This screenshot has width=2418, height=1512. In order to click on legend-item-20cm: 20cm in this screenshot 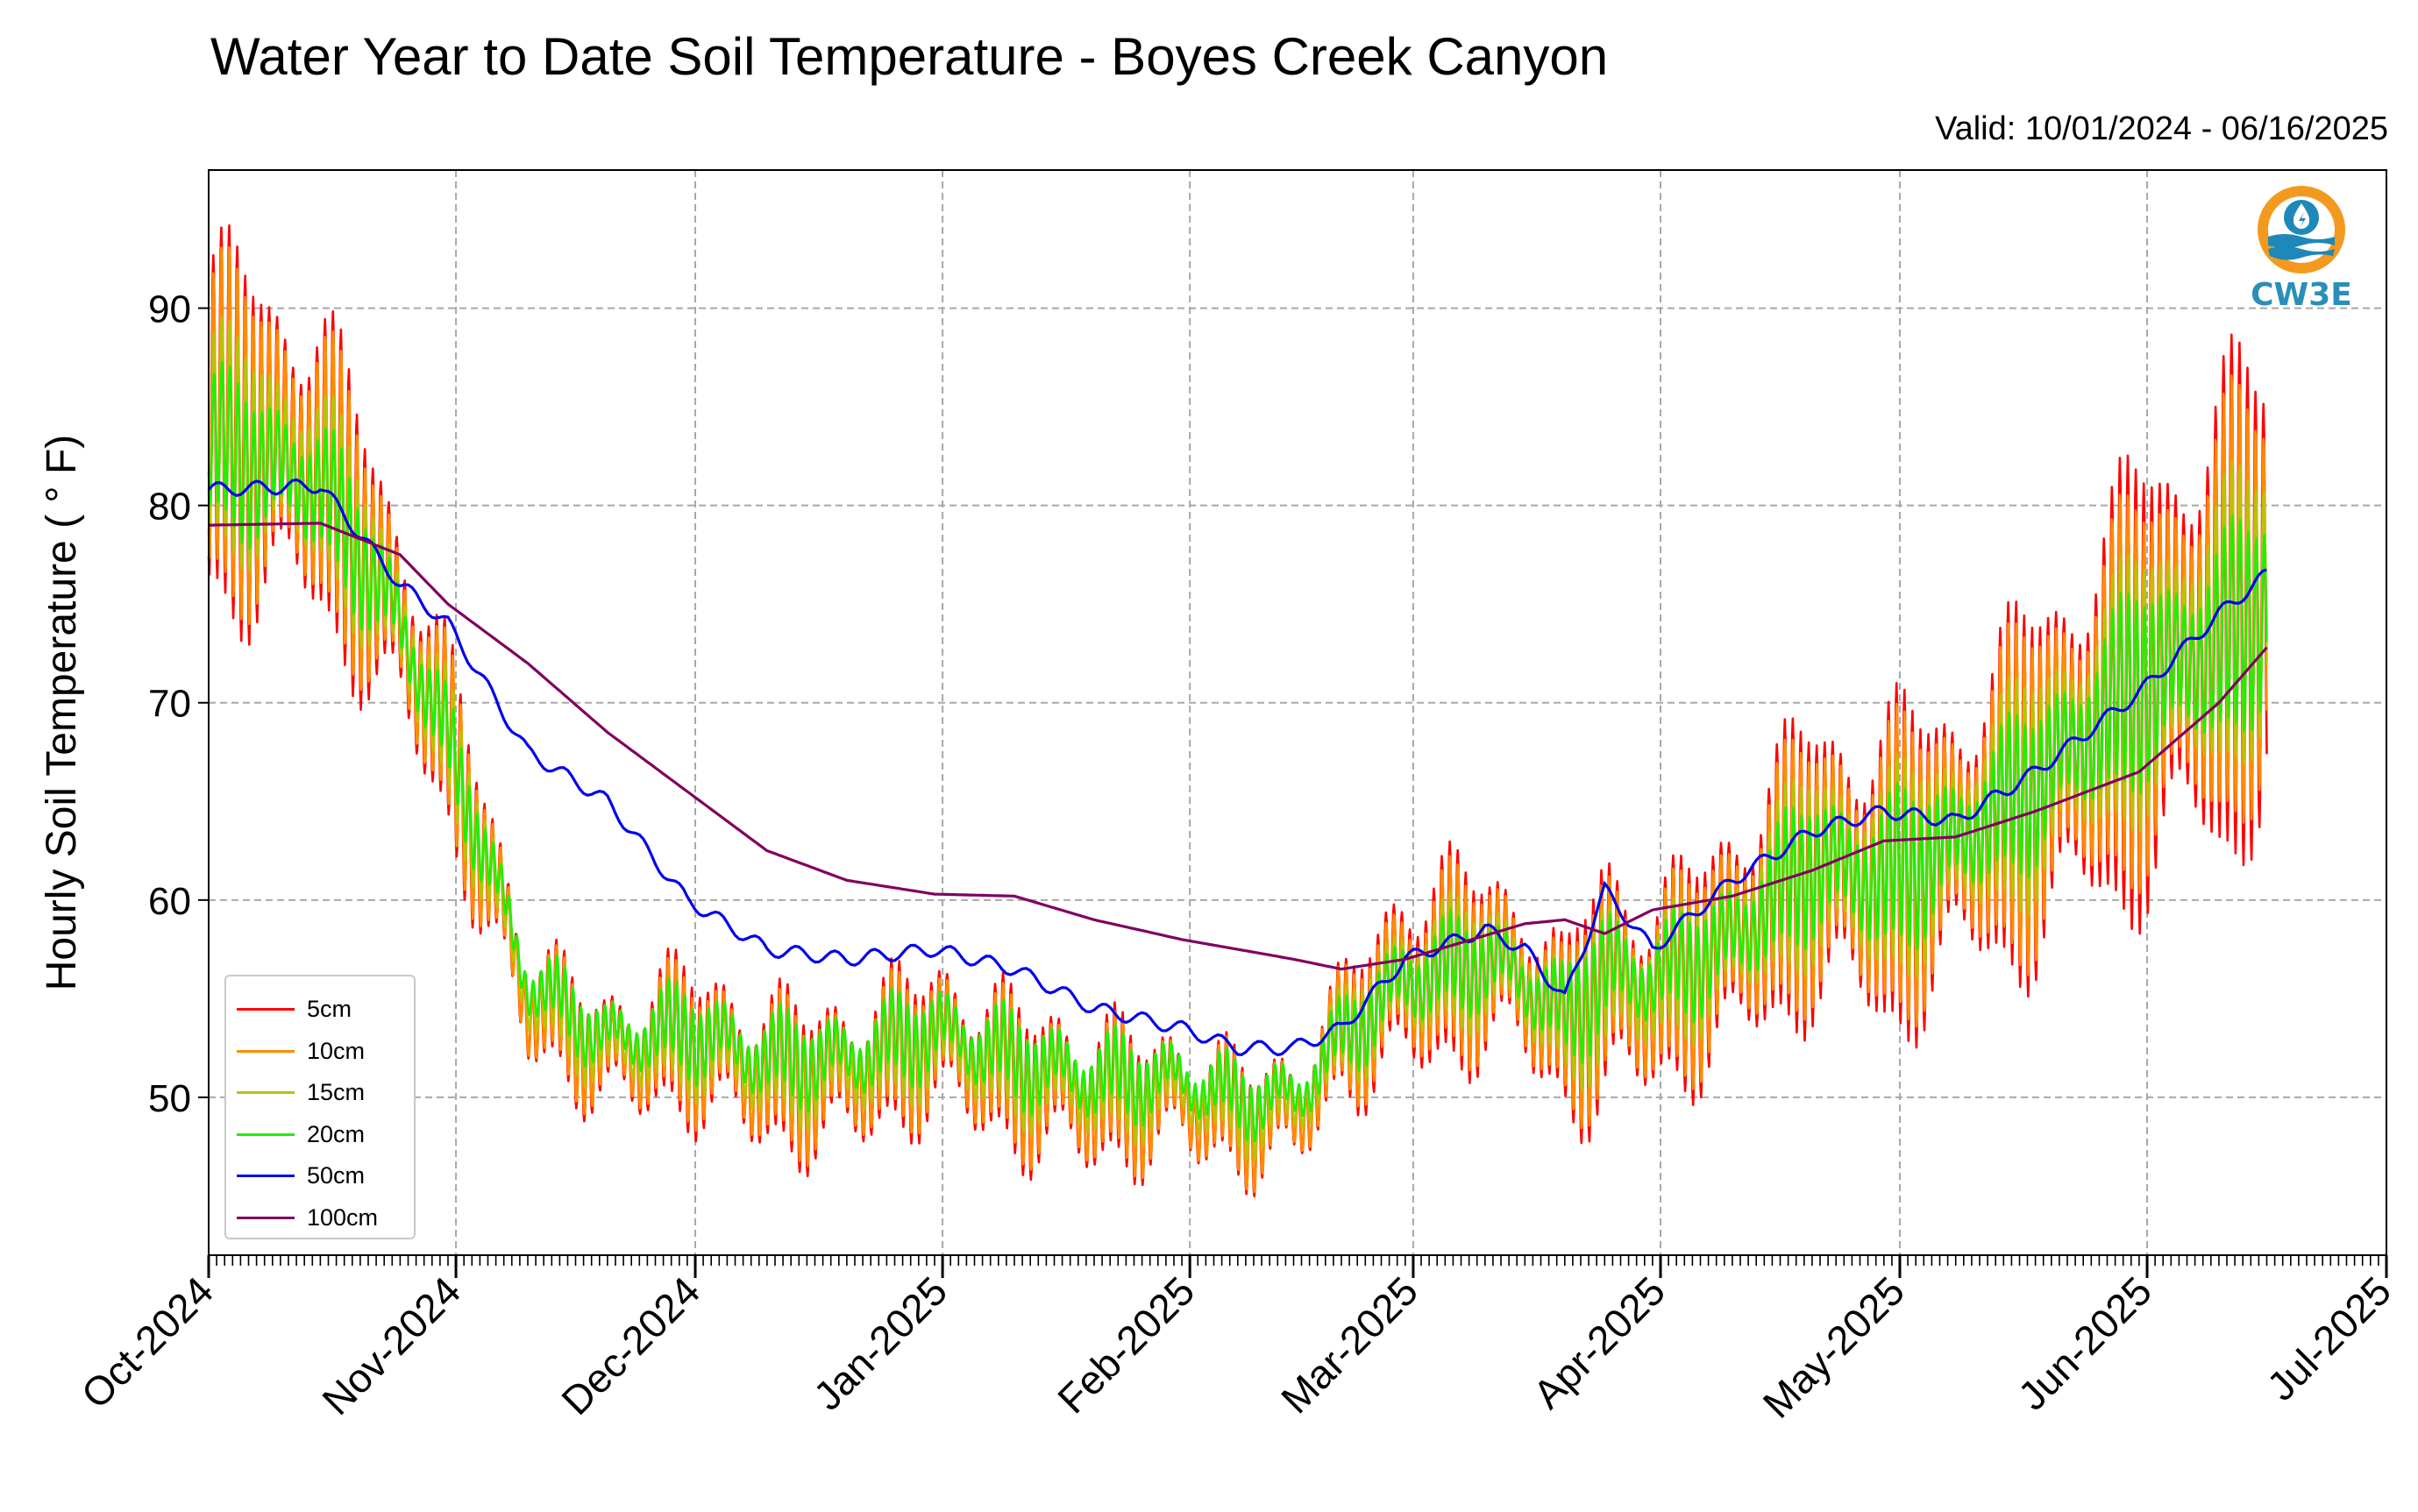, I will do `click(325, 1135)`.